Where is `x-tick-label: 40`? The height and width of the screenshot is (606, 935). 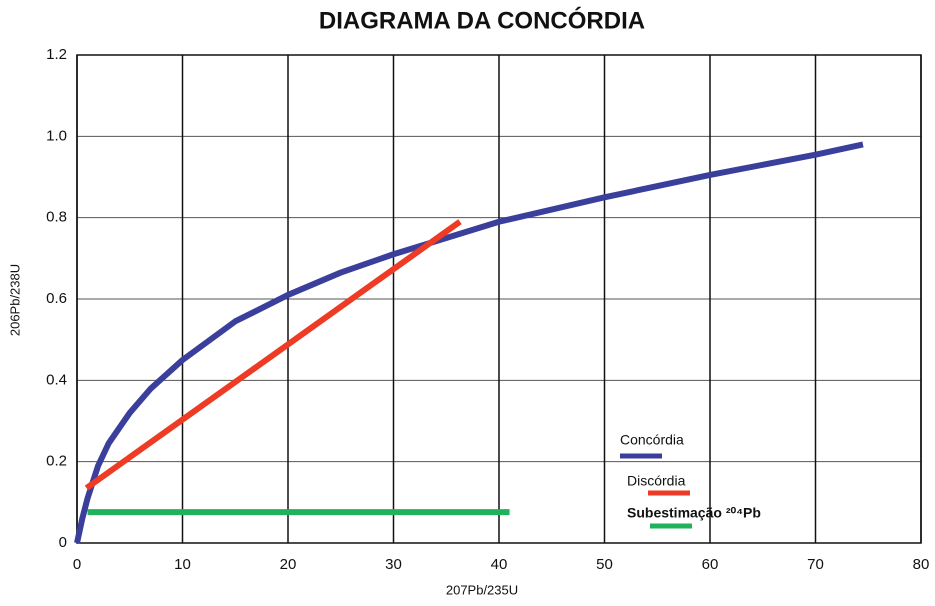 x-tick-label: 40 is located at coordinates (499, 564).